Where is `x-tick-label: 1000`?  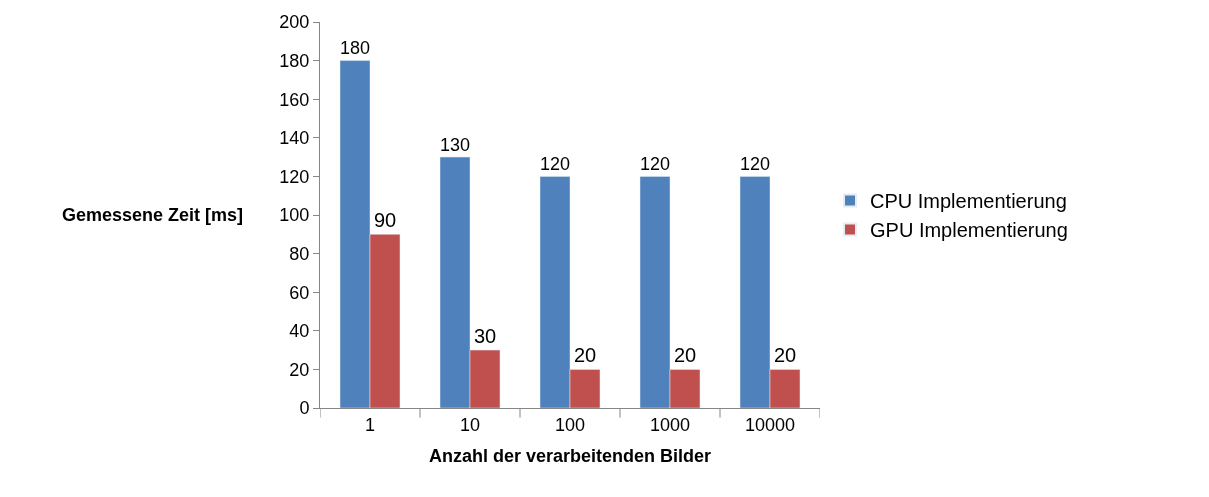 x-tick-label: 1000 is located at coordinates (670, 424).